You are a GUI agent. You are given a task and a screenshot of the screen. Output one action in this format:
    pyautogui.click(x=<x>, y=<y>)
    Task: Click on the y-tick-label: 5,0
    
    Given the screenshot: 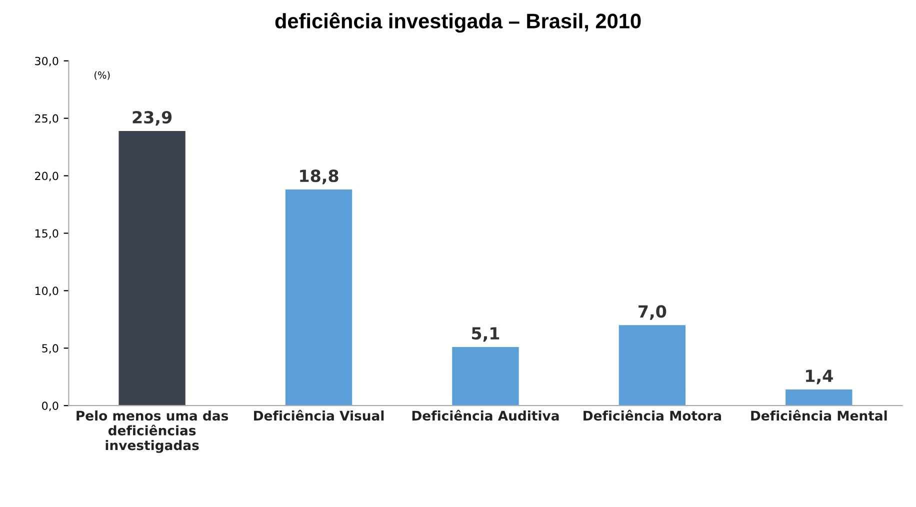 What is the action you would take?
    pyautogui.click(x=50, y=349)
    